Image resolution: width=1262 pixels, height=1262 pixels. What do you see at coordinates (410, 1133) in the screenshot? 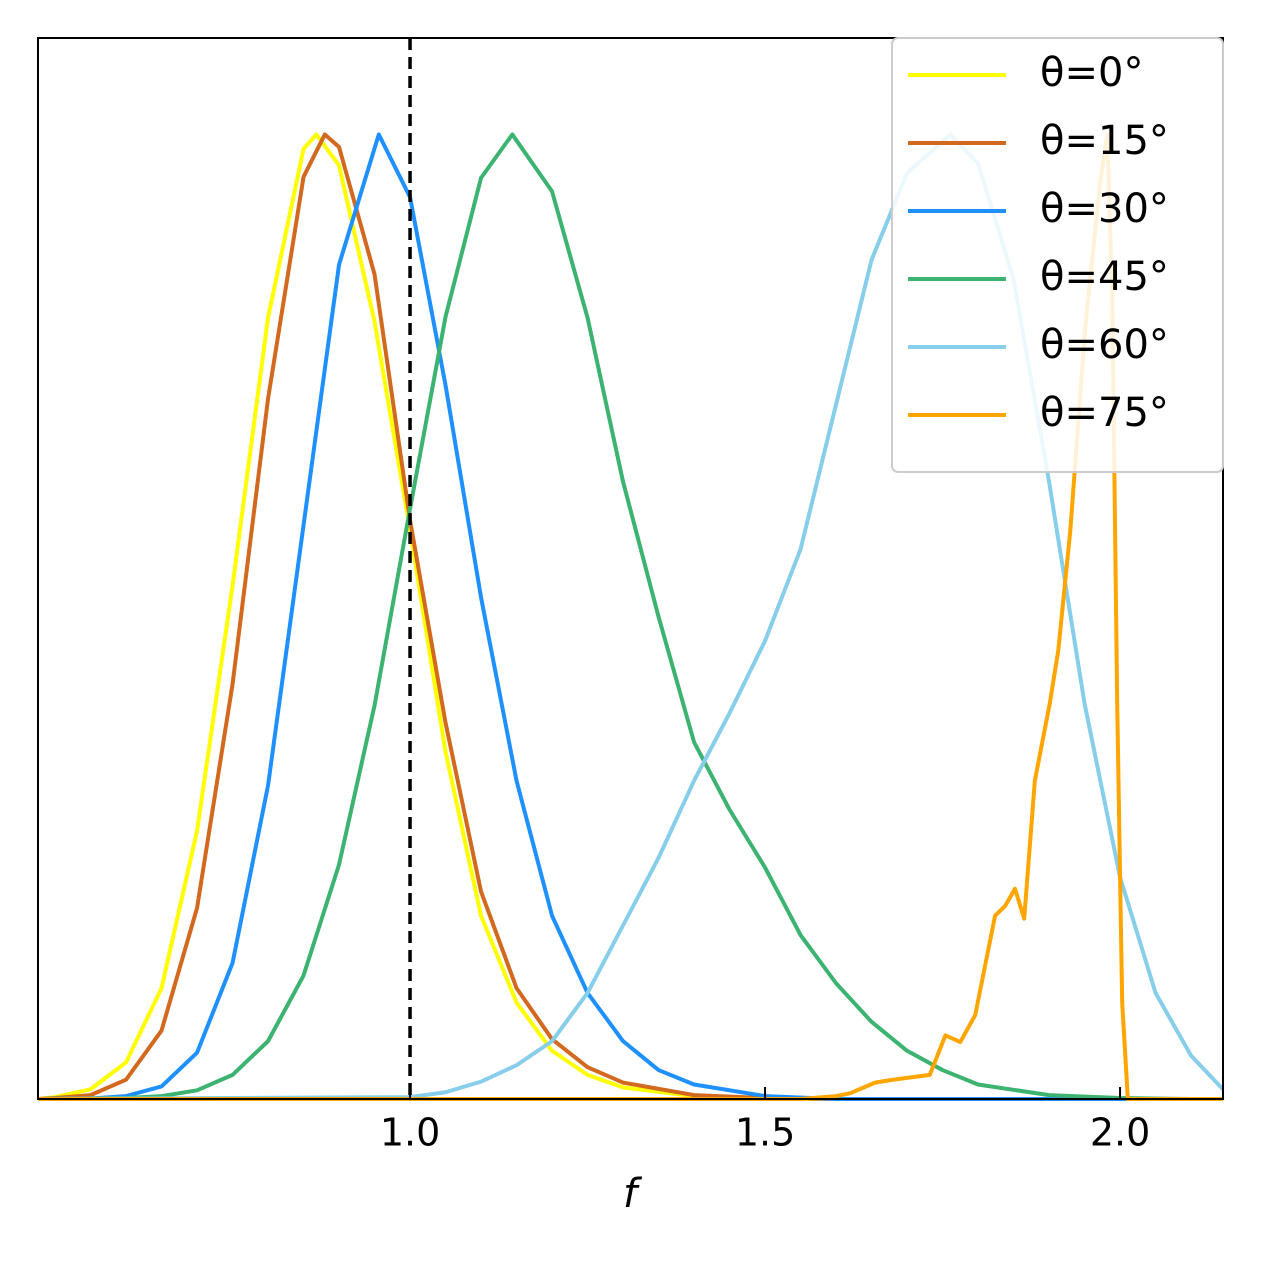
I see `x-tick-label: 1.0` at bounding box center [410, 1133].